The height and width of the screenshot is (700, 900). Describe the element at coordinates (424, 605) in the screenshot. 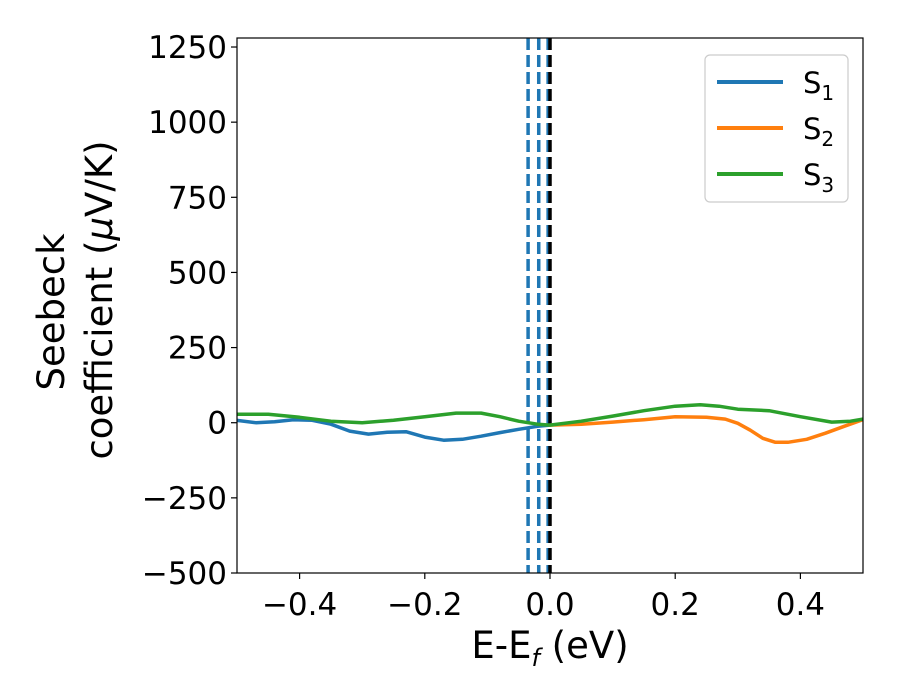

I see `x-tick-label: −0.2` at that location.